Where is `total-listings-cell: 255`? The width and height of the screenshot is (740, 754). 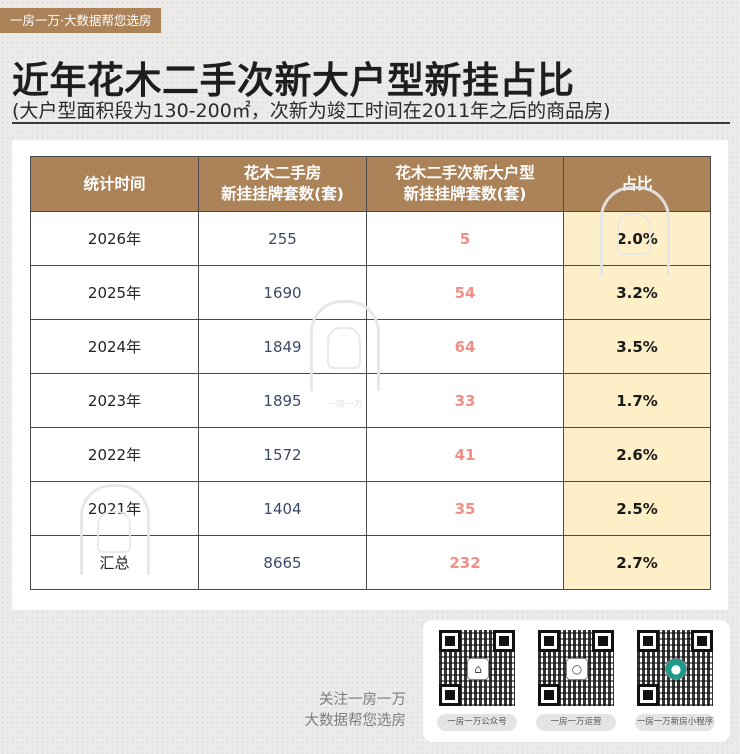 total-listings-cell: 255 is located at coordinates (282, 238).